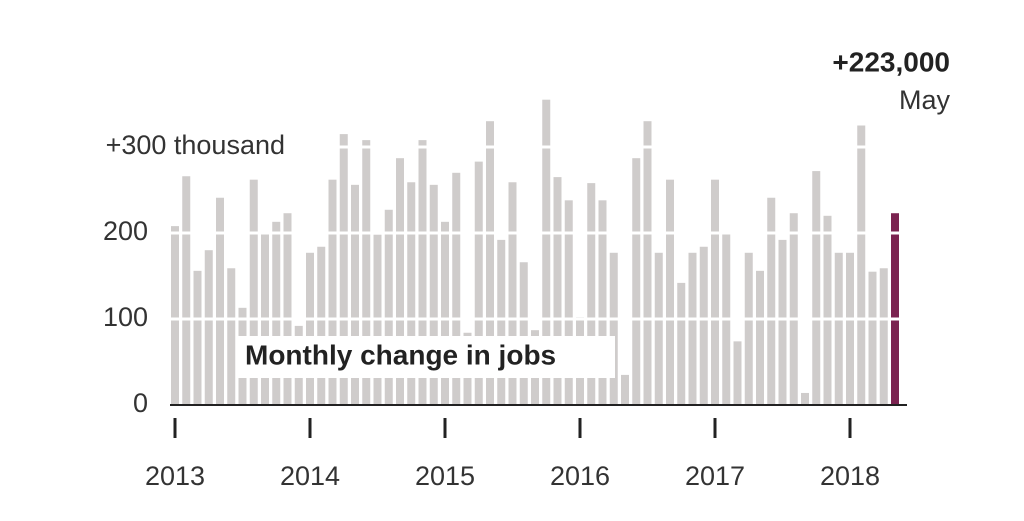 This screenshot has width=1024, height=521. I want to click on y-tick-label: +300 thousand, so click(195, 145).